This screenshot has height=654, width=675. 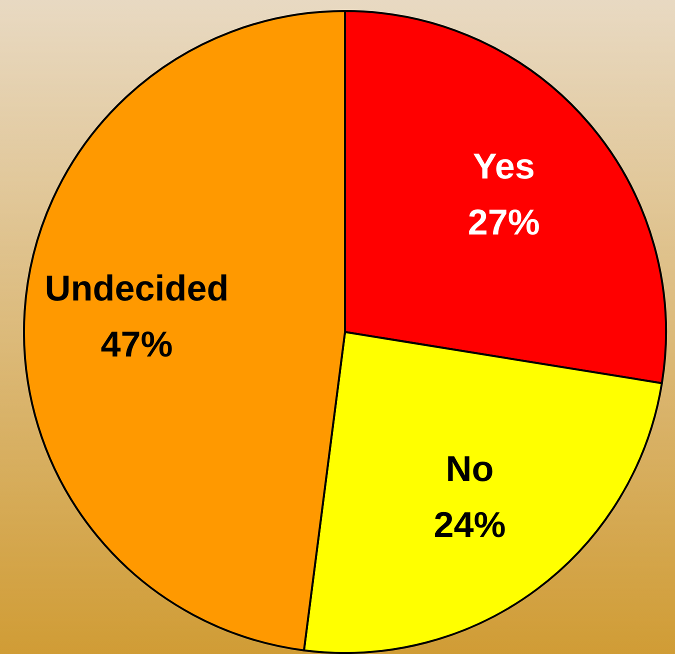 I want to click on data-label: 24%, so click(x=470, y=525).